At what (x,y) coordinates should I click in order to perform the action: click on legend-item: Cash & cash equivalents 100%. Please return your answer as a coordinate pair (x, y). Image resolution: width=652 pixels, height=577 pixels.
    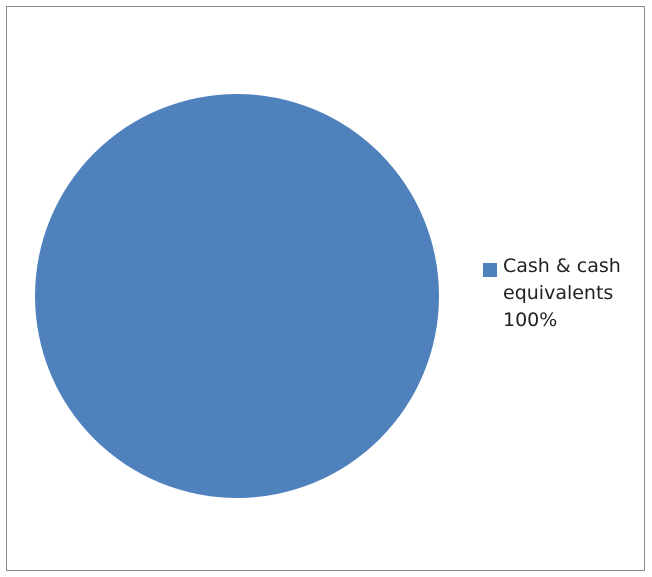
    Looking at the image, I should click on (563, 293).